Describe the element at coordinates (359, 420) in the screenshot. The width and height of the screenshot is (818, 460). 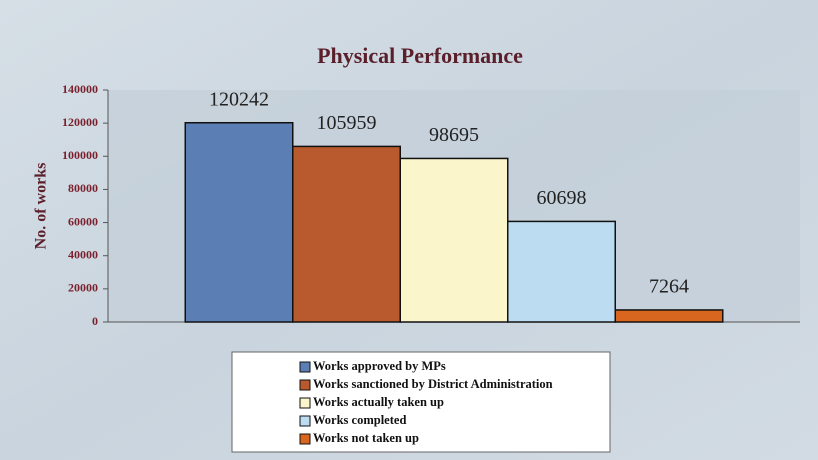
I see `legend-label: Works completed` at that location.